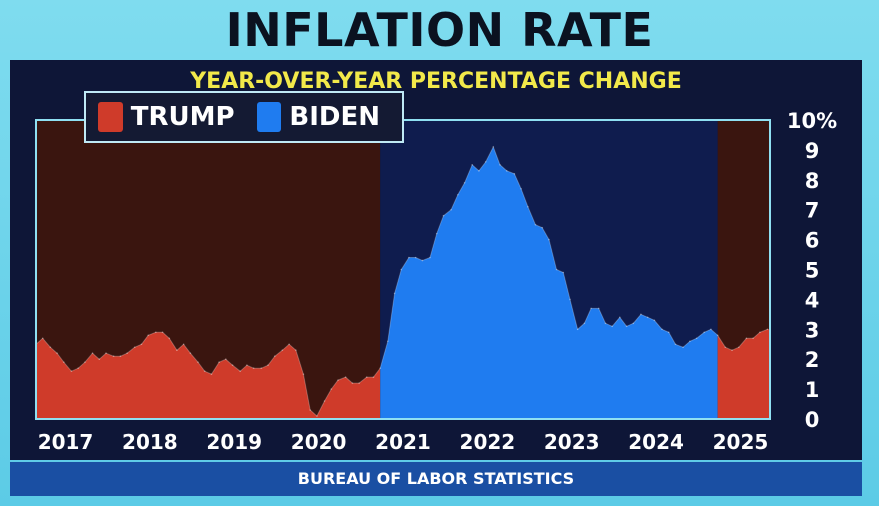 This screenshot has height=506, width=879. I want to click on chart-legend: TRUMP BIDEN, so click(244, 117).